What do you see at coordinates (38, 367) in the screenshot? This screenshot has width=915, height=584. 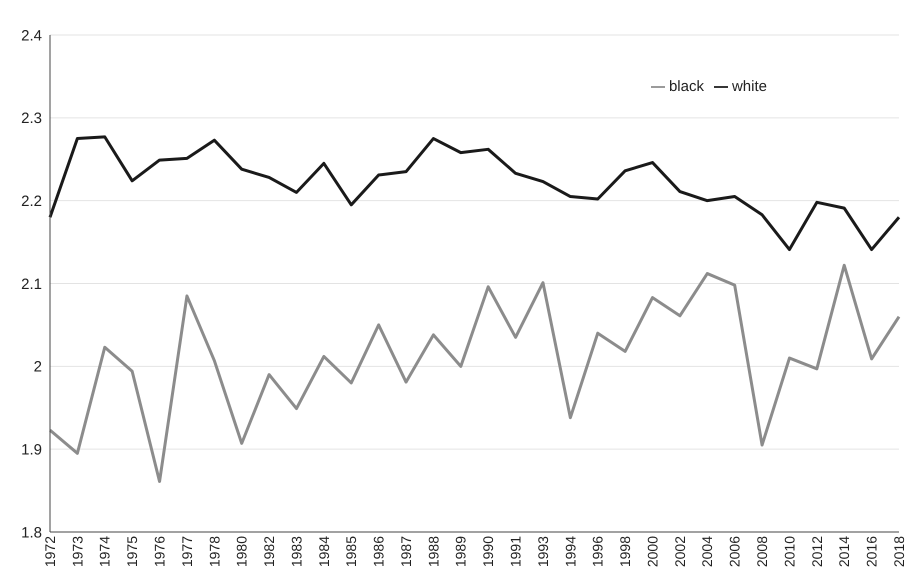 I see `y-tick-label: 2` at bounding box center [38, 367].